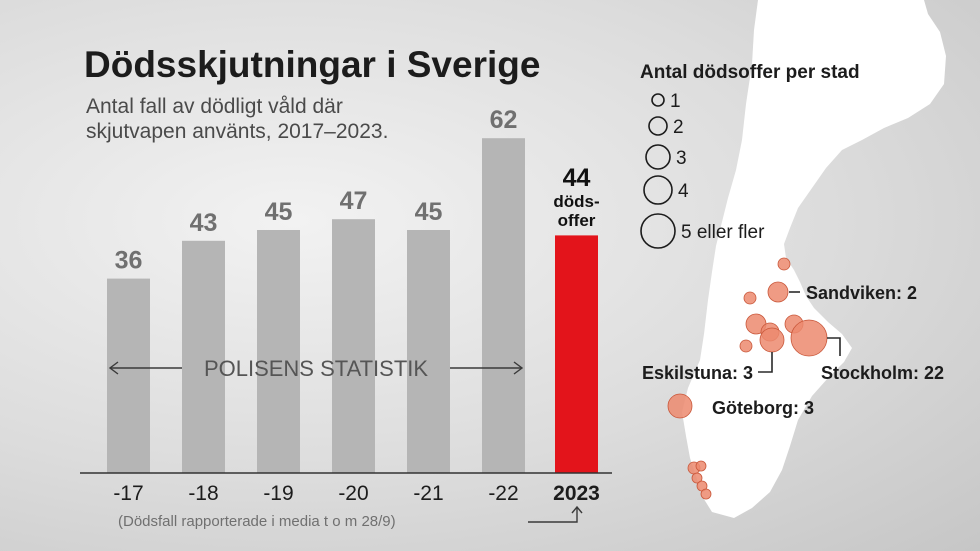 This screenshot has width=980, height=551. What do you see at coordinates (504, 120) in the screenshot?
I see `value-label: 62` at bounding box center [504, 120].